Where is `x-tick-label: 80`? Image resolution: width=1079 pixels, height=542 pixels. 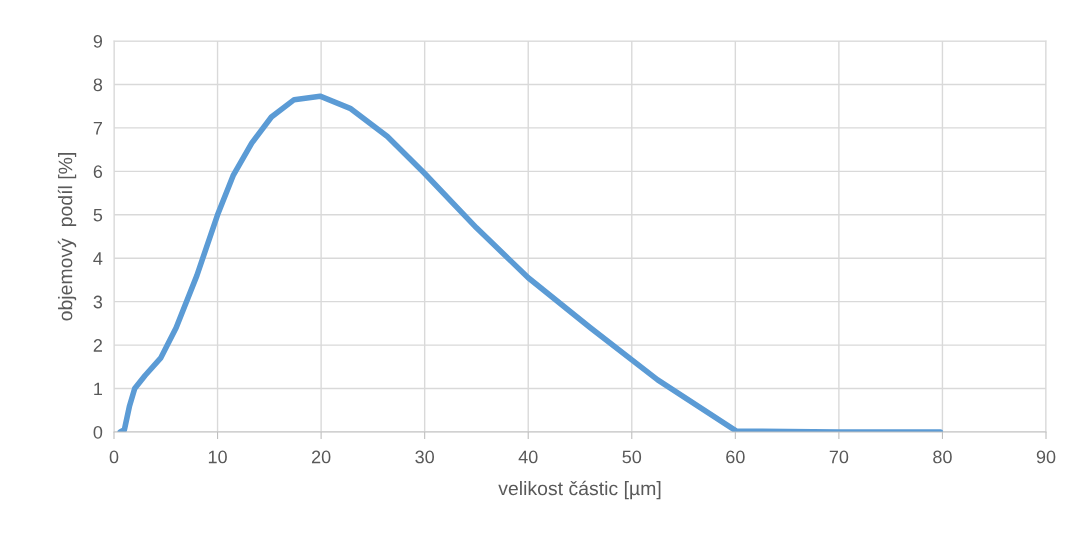 x-tick-label: 80 is located at coordinates (942, 457).